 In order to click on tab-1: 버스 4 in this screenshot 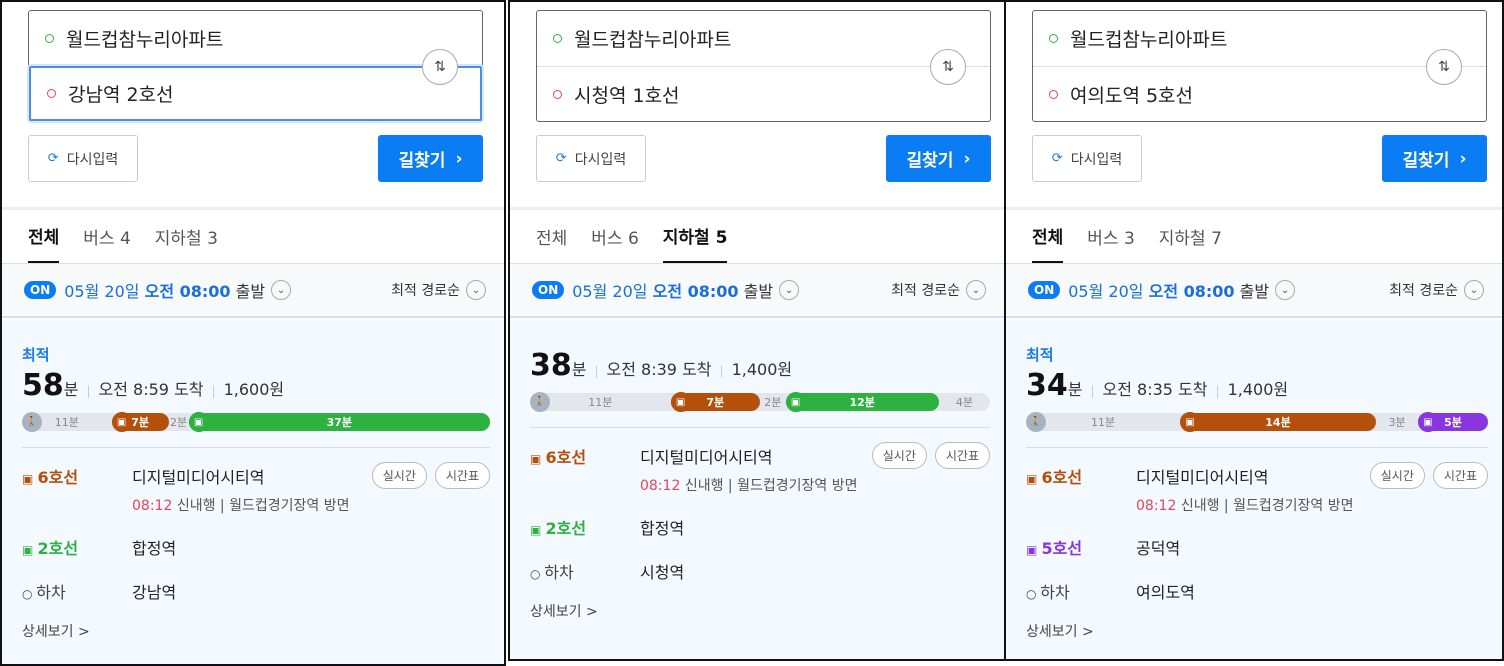, I will do `click(107, 239)`.